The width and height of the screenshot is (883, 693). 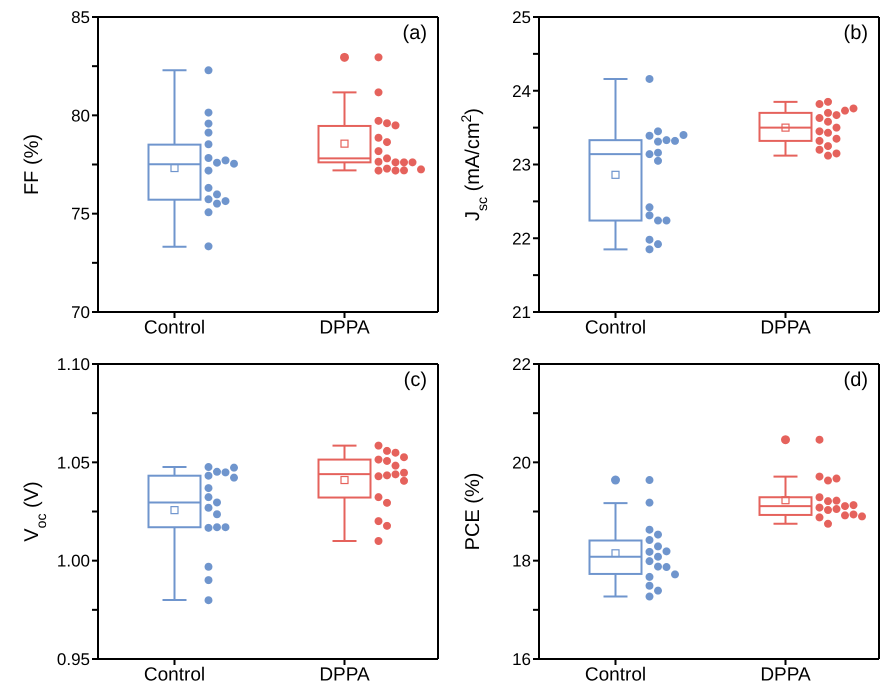 What do you see at coordinates (521, 560) in the screenshot?
I see `y-tick-label: 18` at bounding box center [521, 560].